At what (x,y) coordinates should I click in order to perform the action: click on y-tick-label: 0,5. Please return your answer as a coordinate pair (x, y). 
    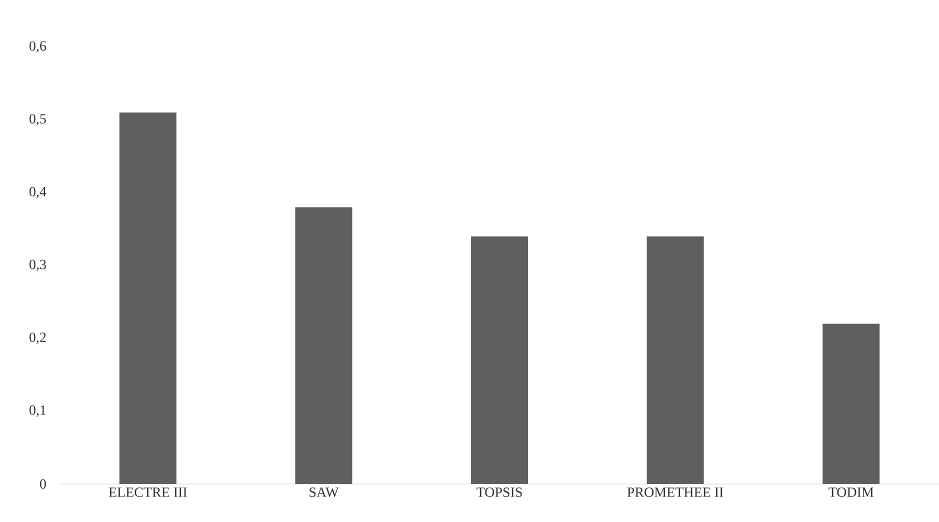
    Looking at the image, I should click on (38, 120).